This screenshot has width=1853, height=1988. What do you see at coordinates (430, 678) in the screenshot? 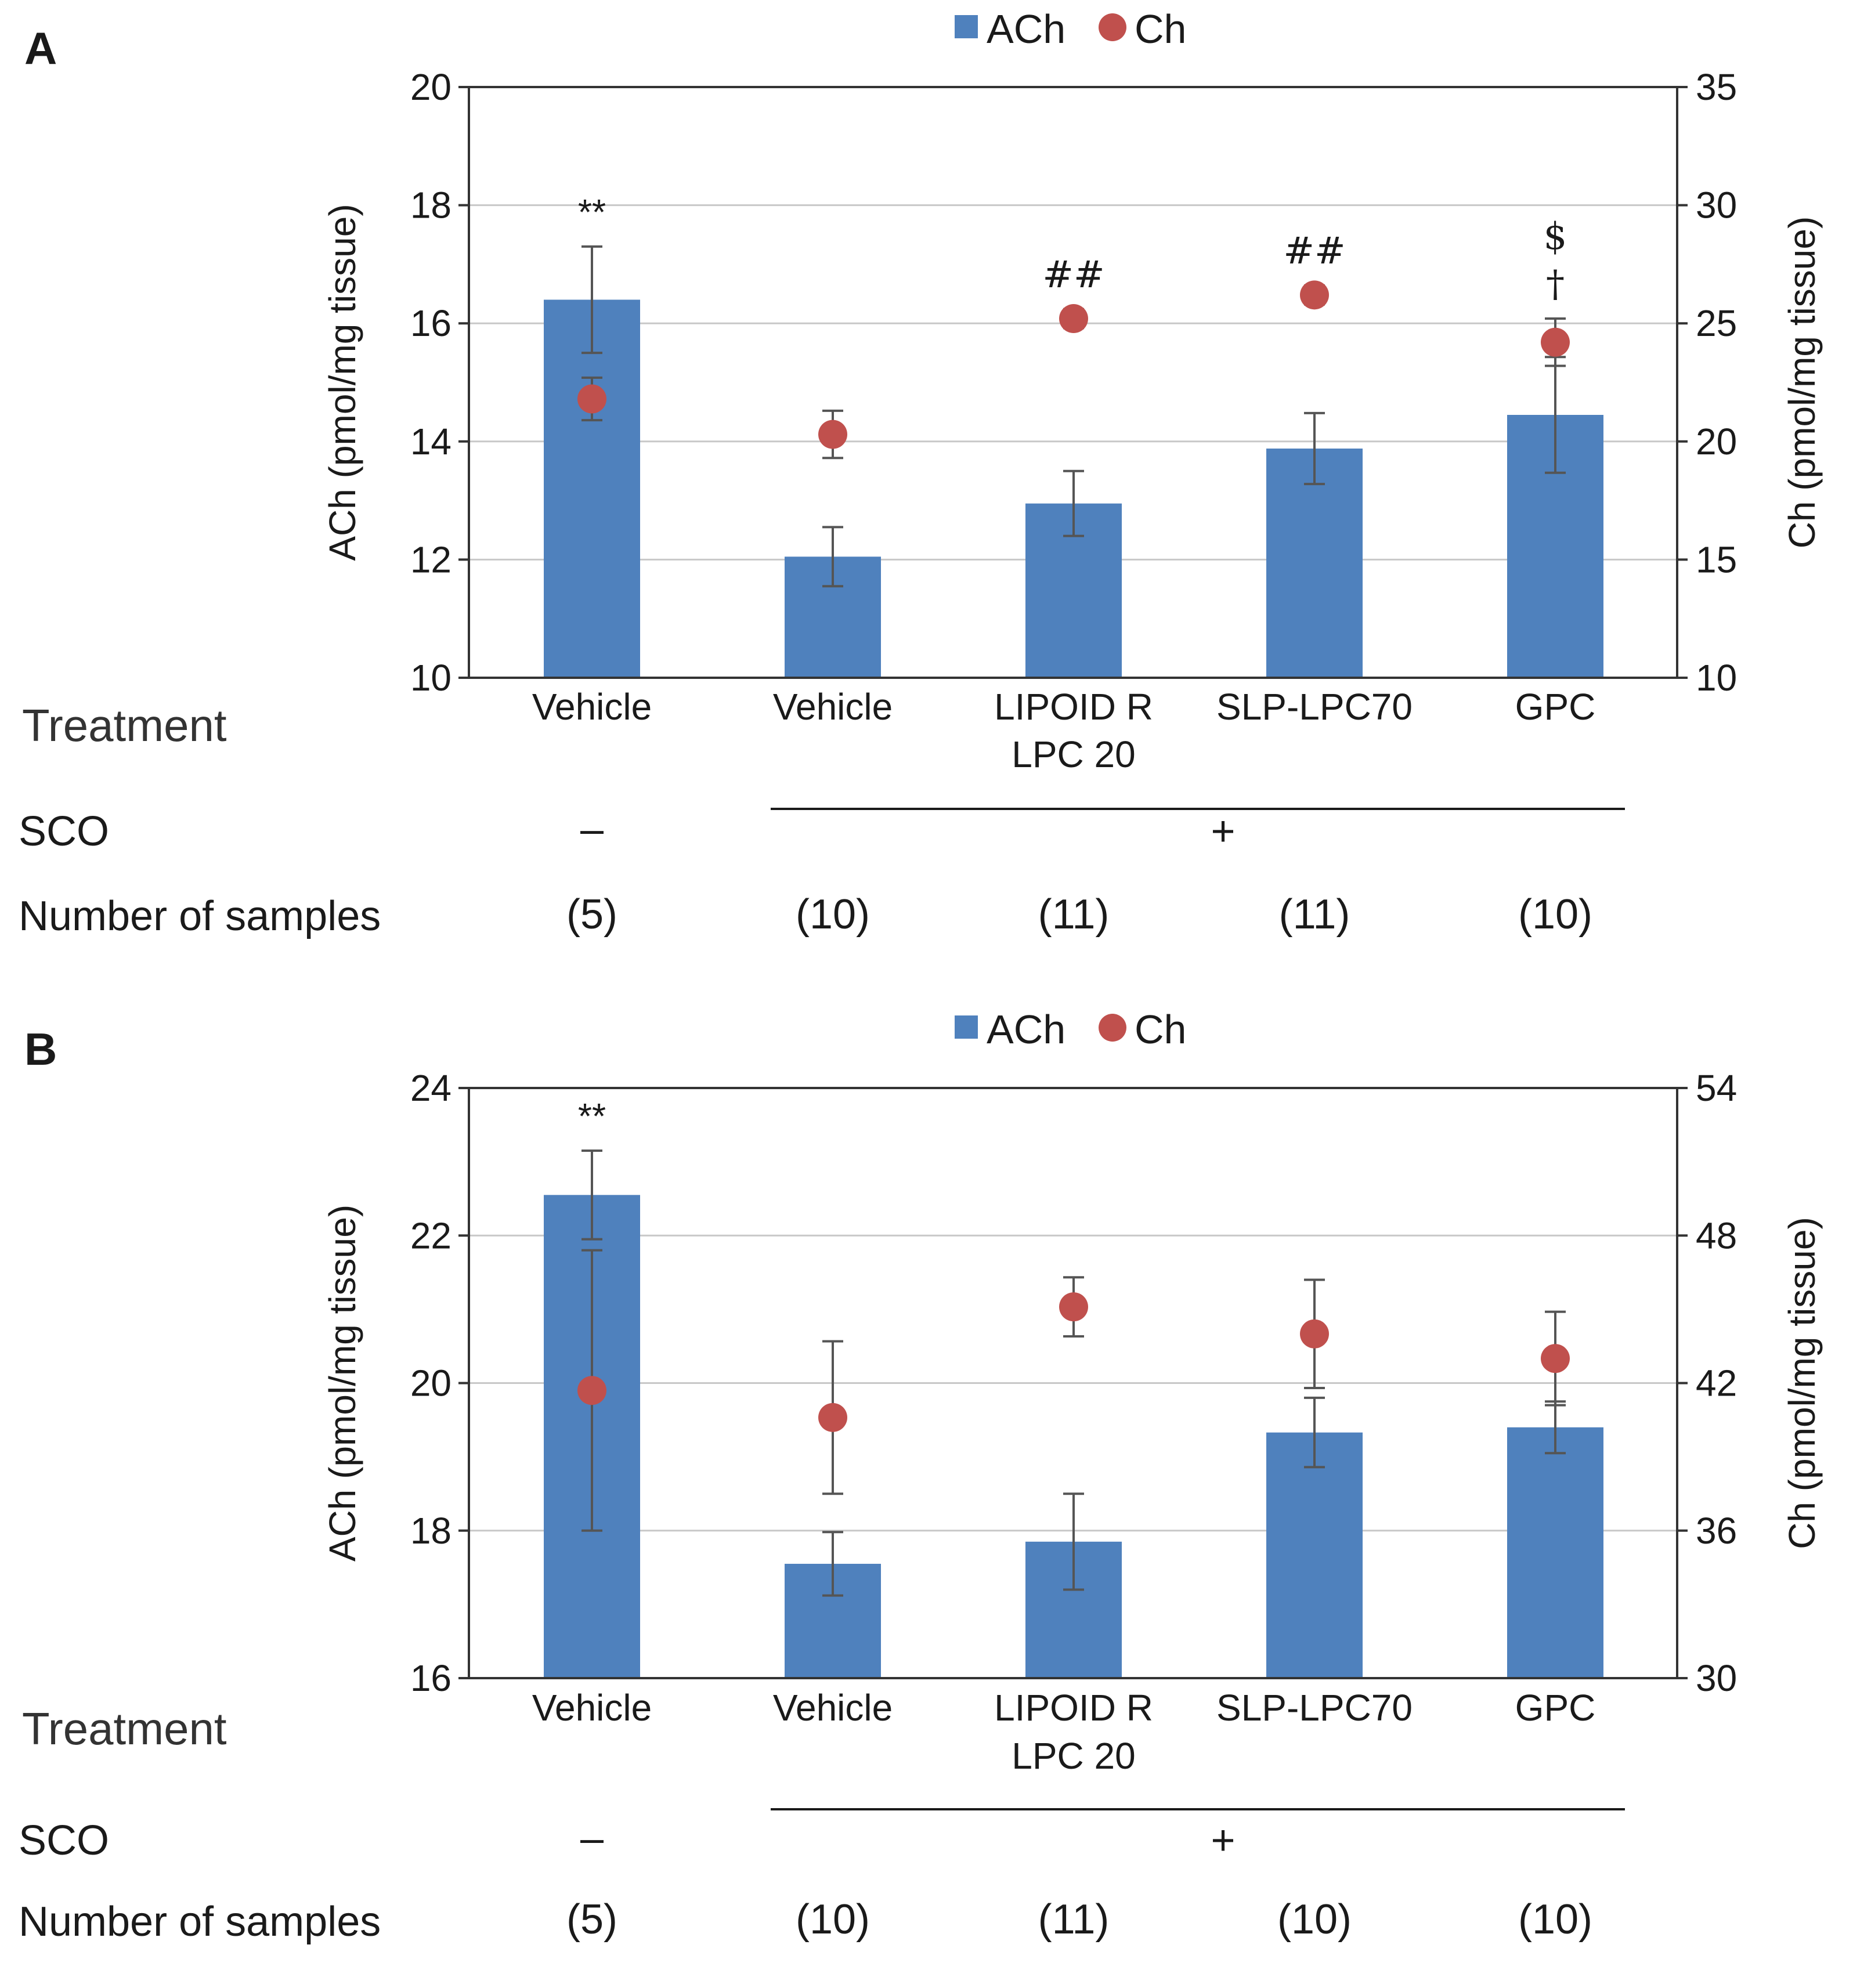
I see `left-tick-label: 10` at bounding box center [430, 678].